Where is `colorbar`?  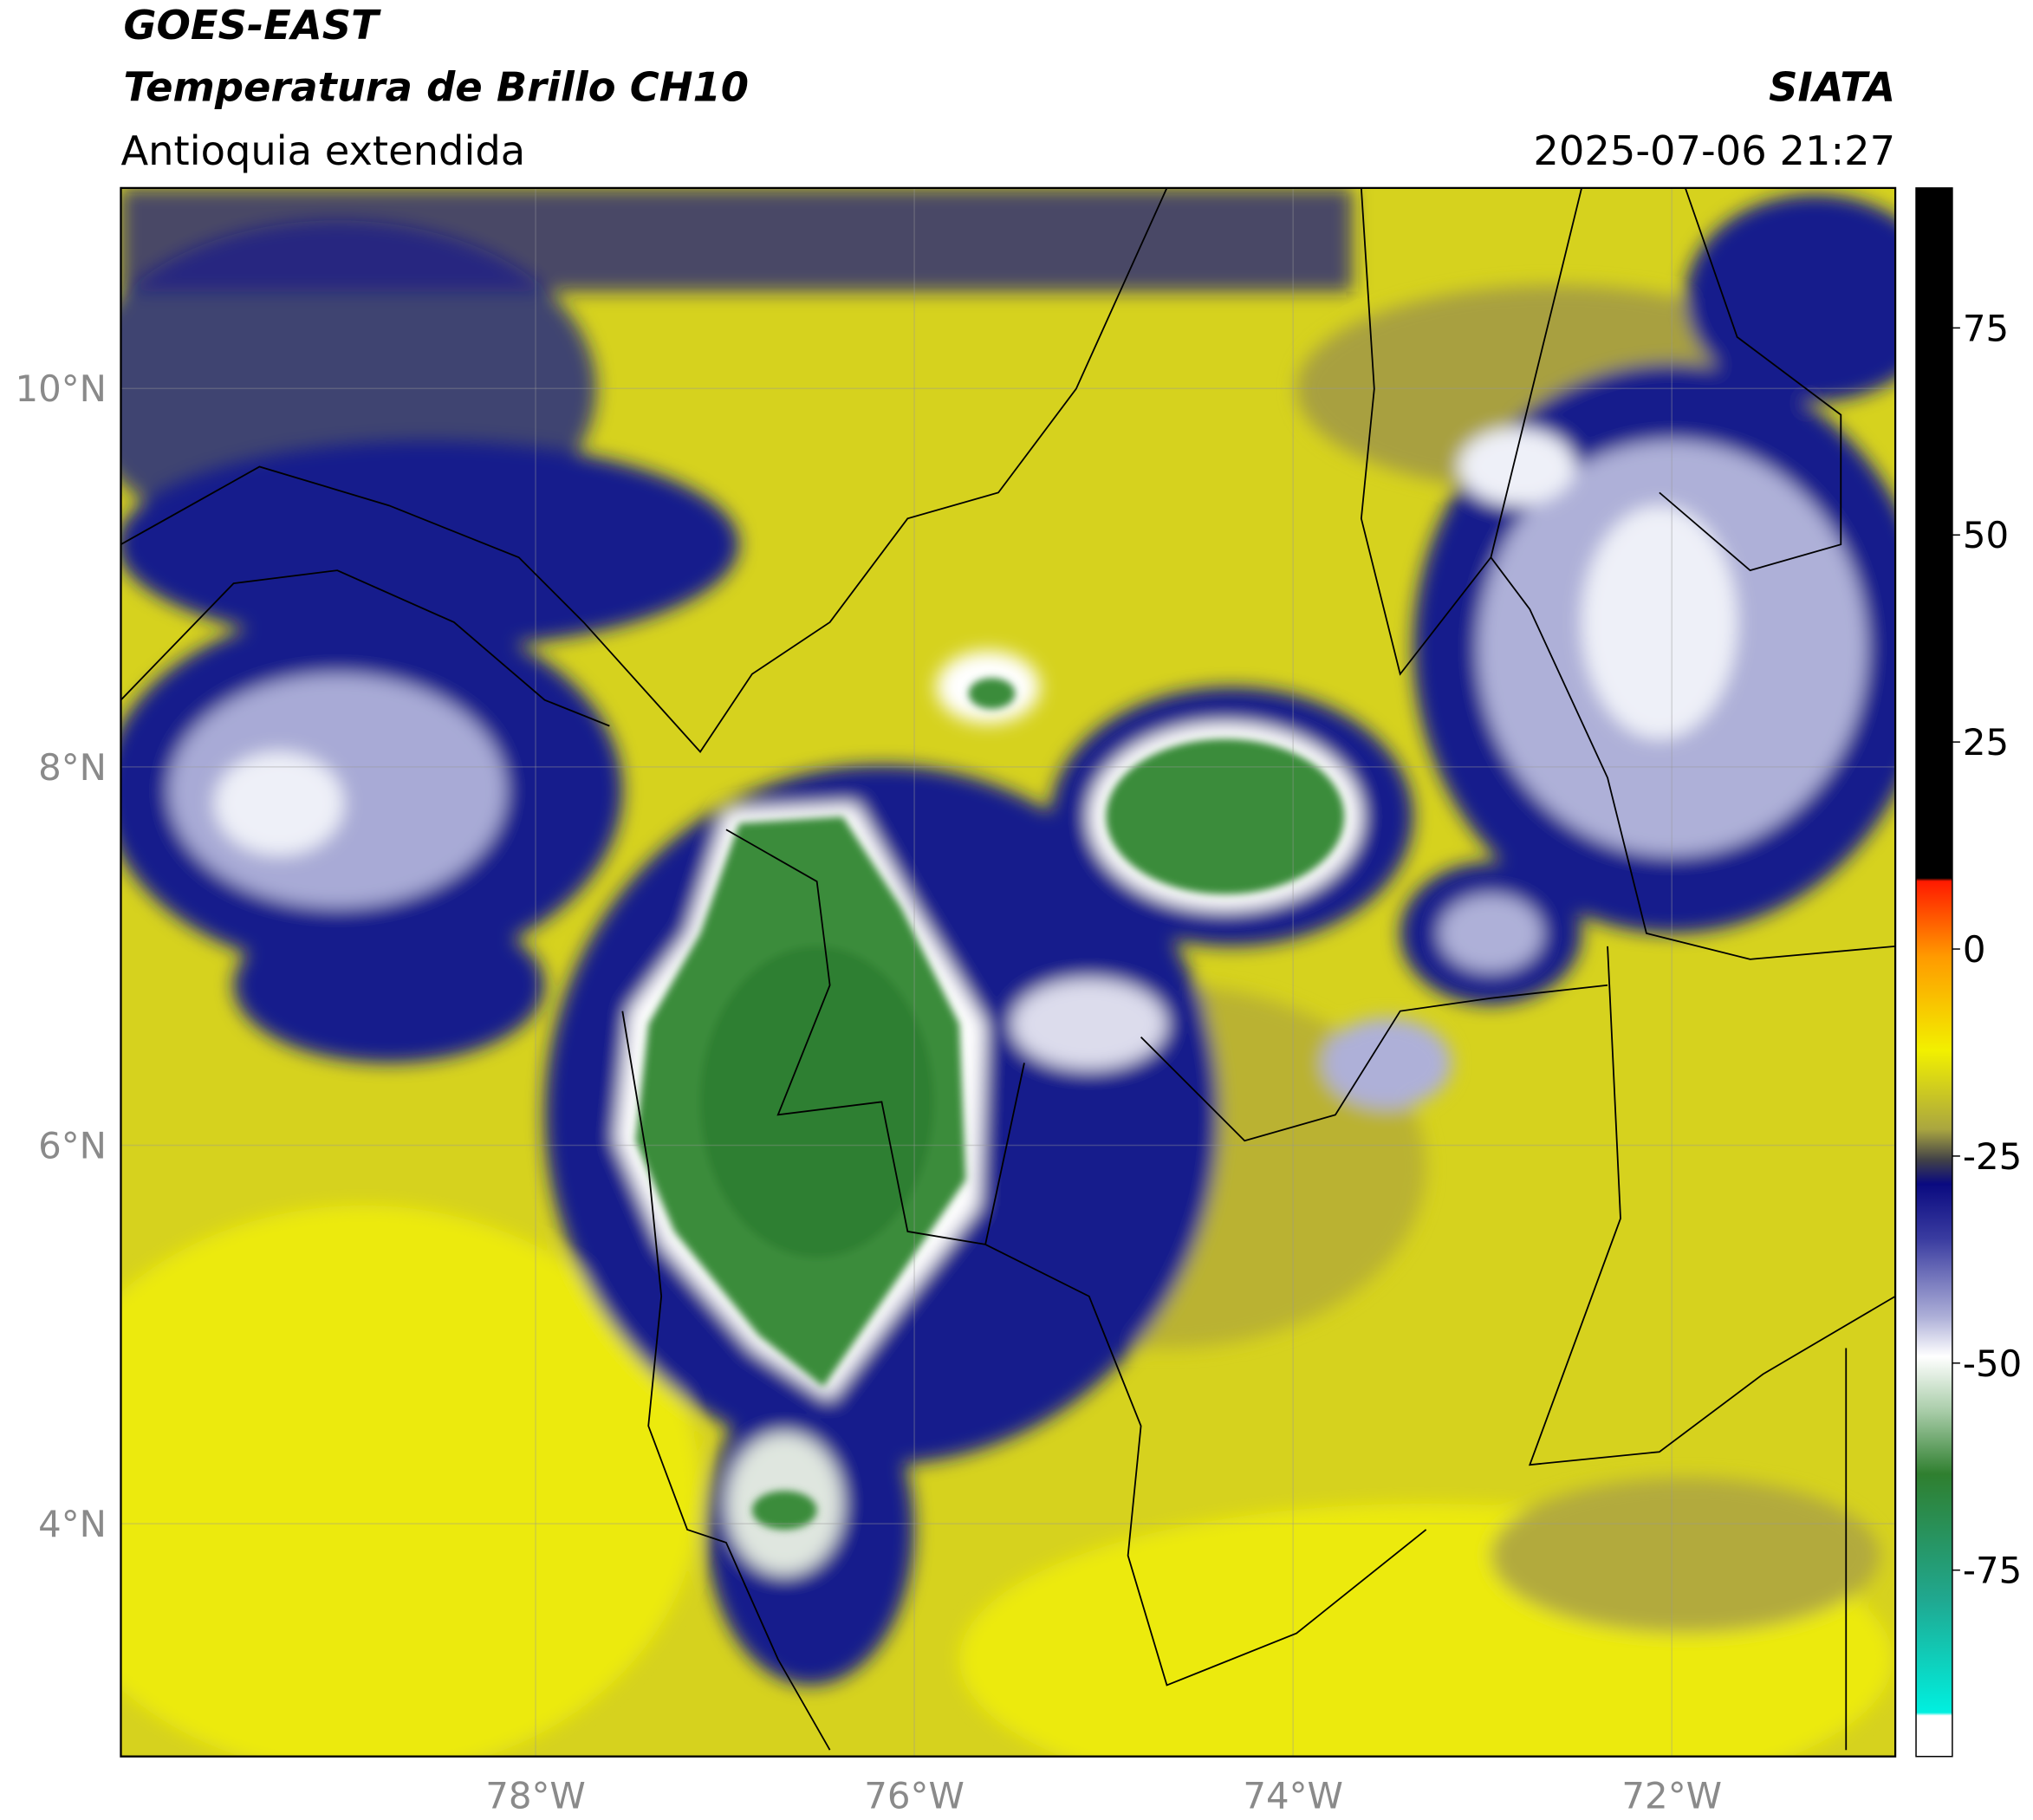
colorbar is located at coordinates (1934, 972).